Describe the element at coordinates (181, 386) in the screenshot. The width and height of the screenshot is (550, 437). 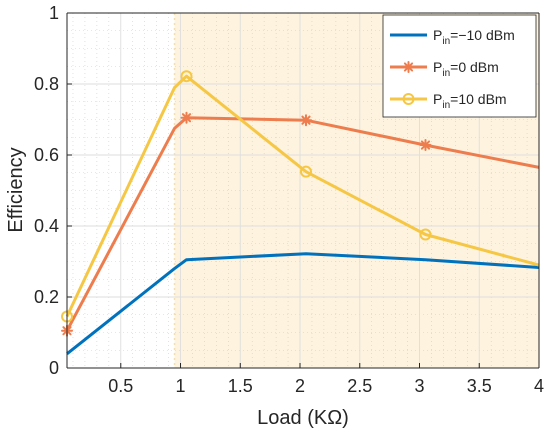
I see `x-tick-label: 1` at that location.